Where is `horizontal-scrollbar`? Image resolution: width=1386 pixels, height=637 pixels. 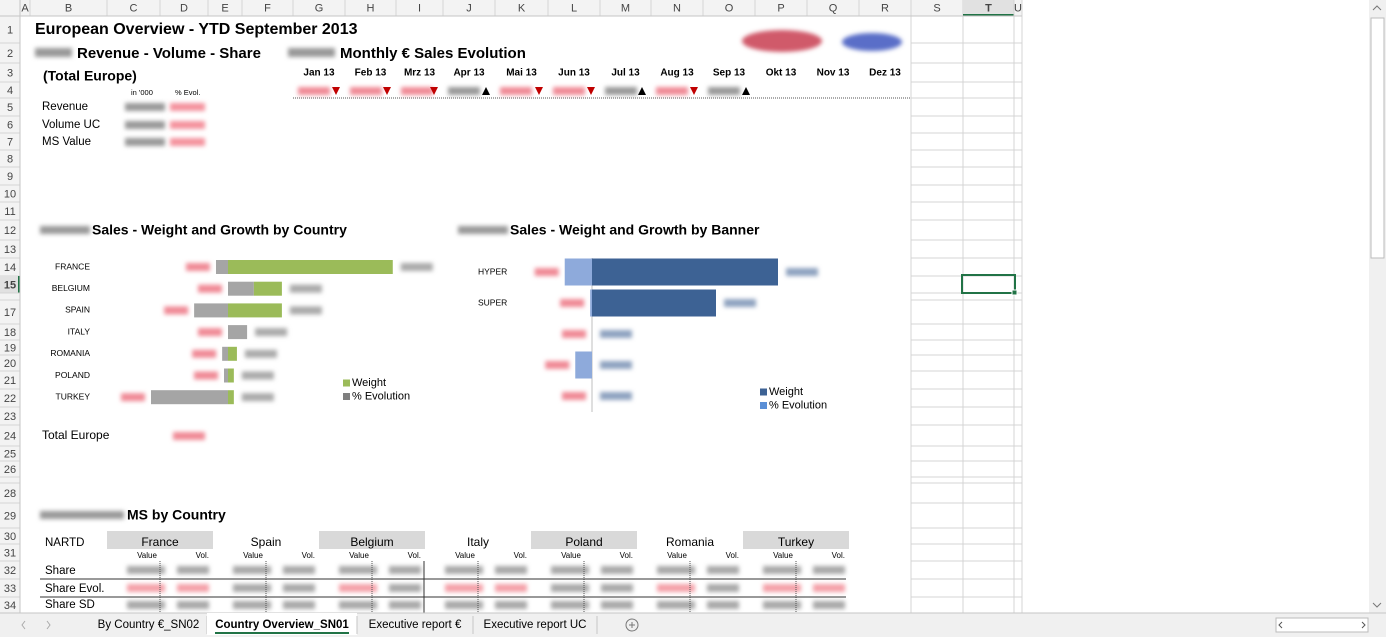 horizontal-scrollbar is located at coordinates (1322, 625).